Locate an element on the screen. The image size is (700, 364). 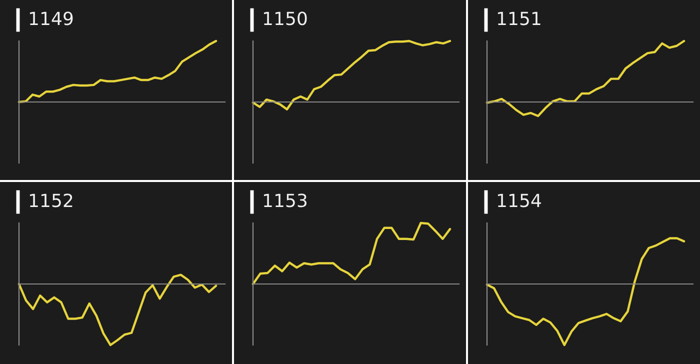
chart-title: 1150 is located at coordinates (285, 19).